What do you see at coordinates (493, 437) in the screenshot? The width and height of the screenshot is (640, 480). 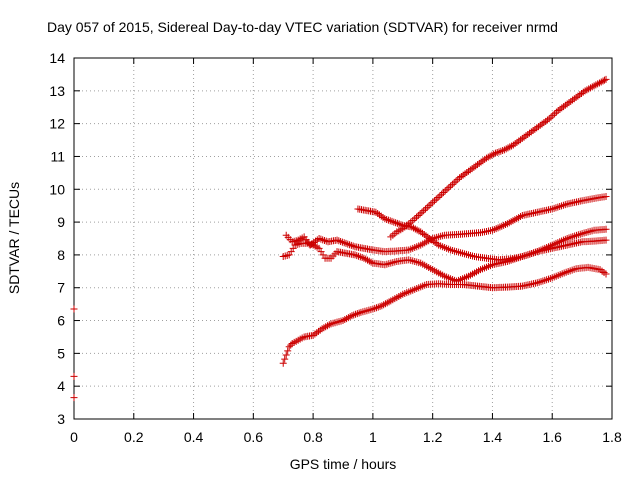 I see `x-tick-label: 1.4` at bounding box center [493, 437].